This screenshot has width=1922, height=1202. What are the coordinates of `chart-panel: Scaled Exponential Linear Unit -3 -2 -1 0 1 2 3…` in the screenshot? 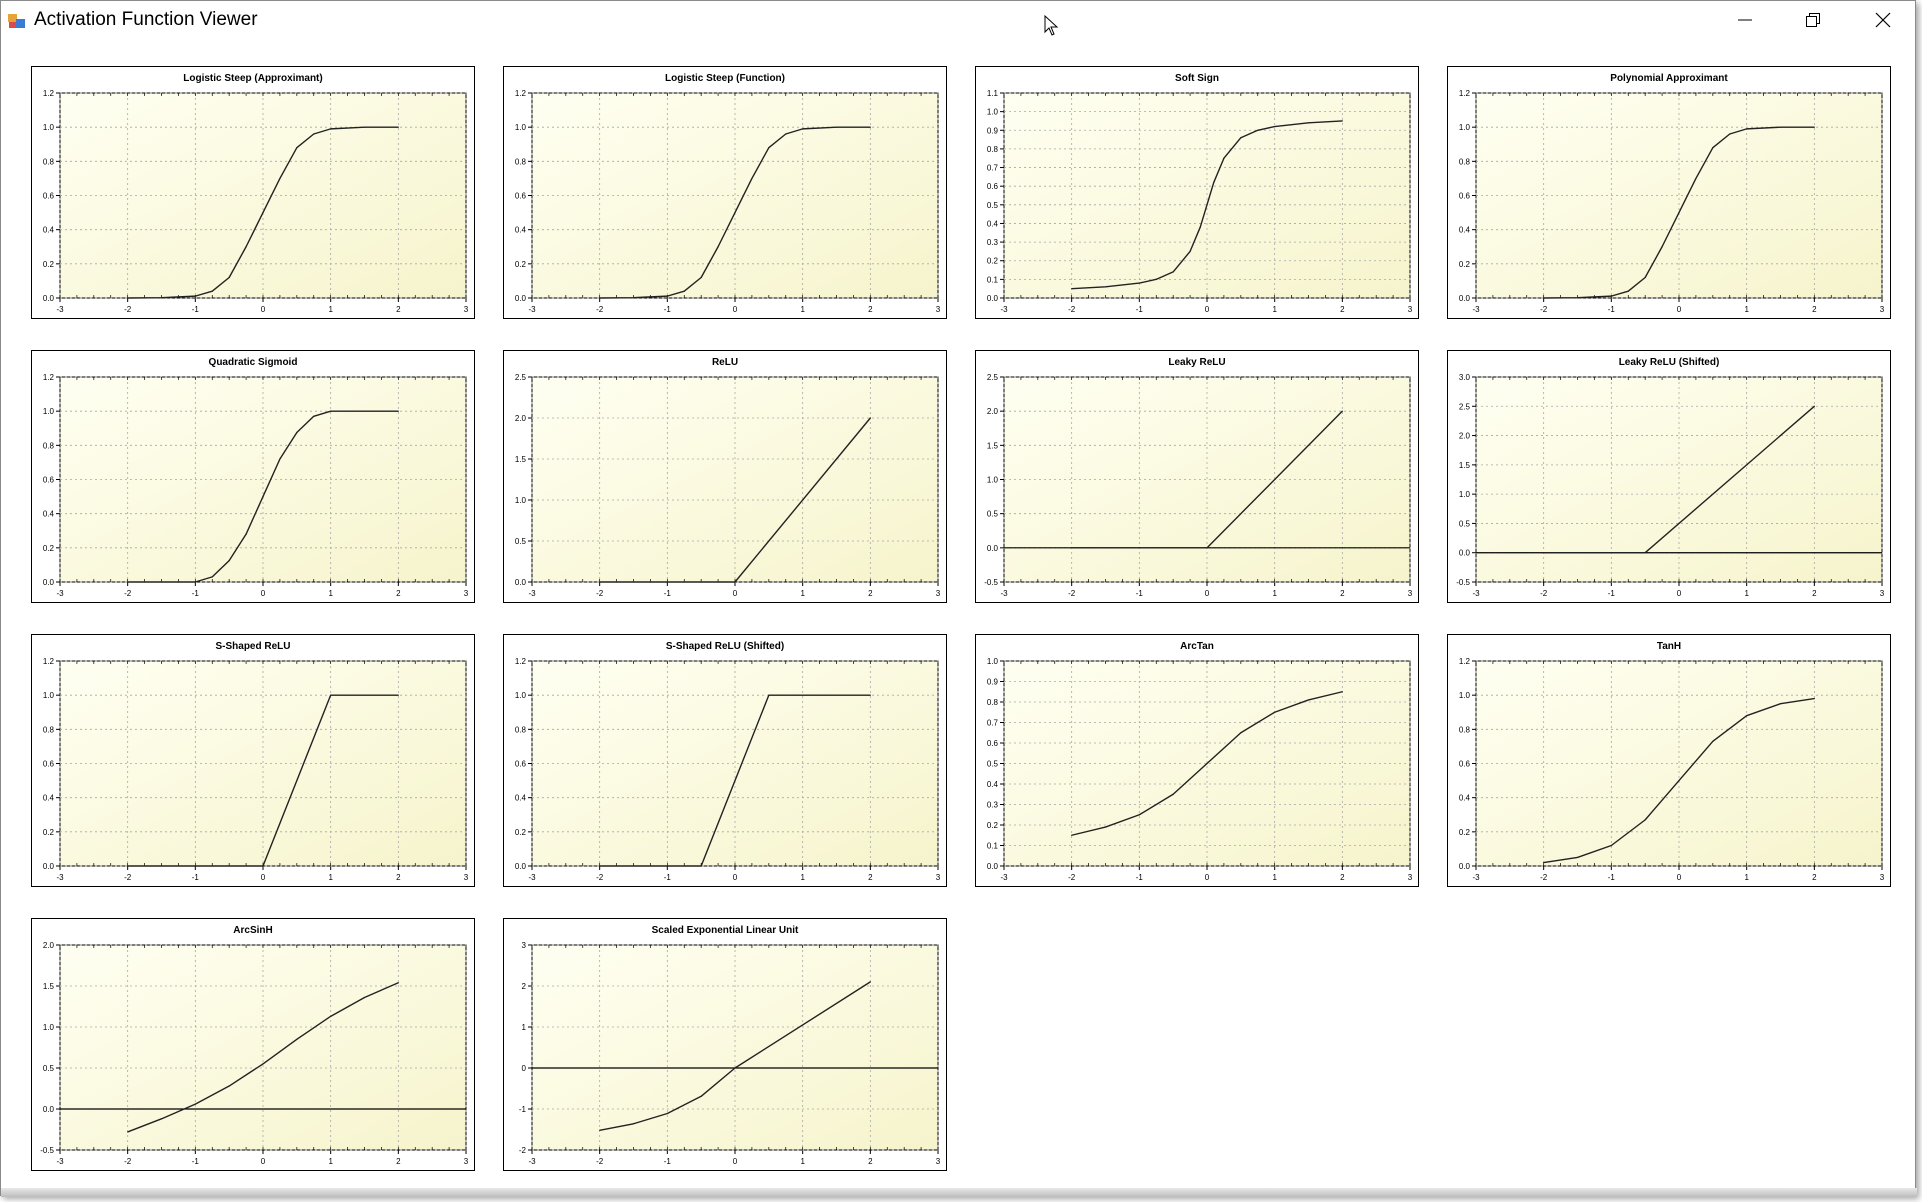 It's located at (725, 1044).